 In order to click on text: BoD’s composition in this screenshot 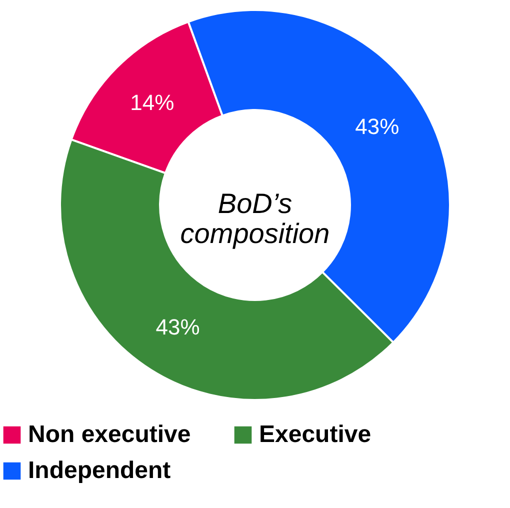, I will do `click(255, 218)`.